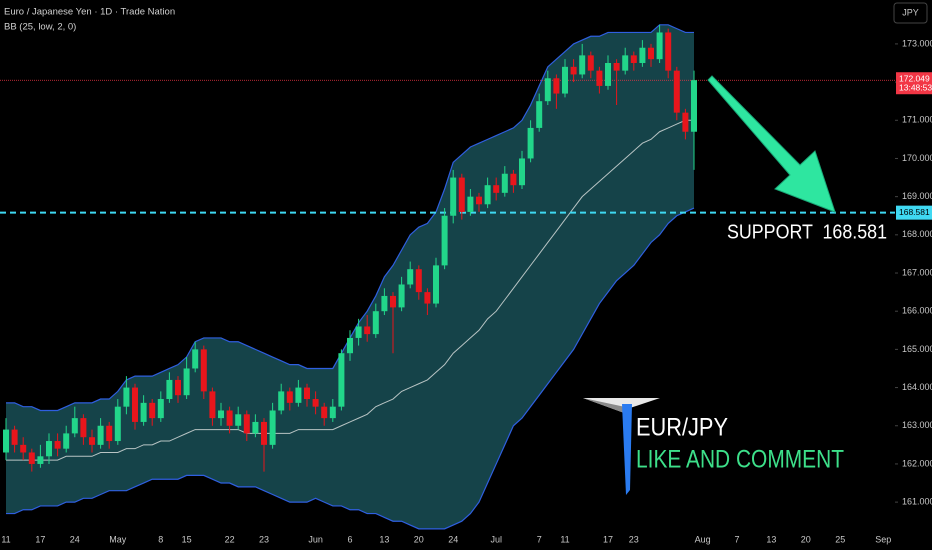 The height and width of the screenshot is (550, 932). I want to click on y-tick-label: 168.000, so click(917, 234).